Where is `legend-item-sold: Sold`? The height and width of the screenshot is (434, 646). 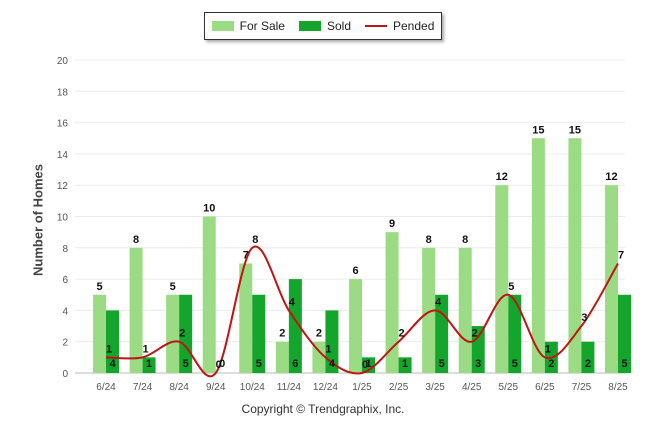 legend-item-sold: Sold is located at coordinates (324, 26).